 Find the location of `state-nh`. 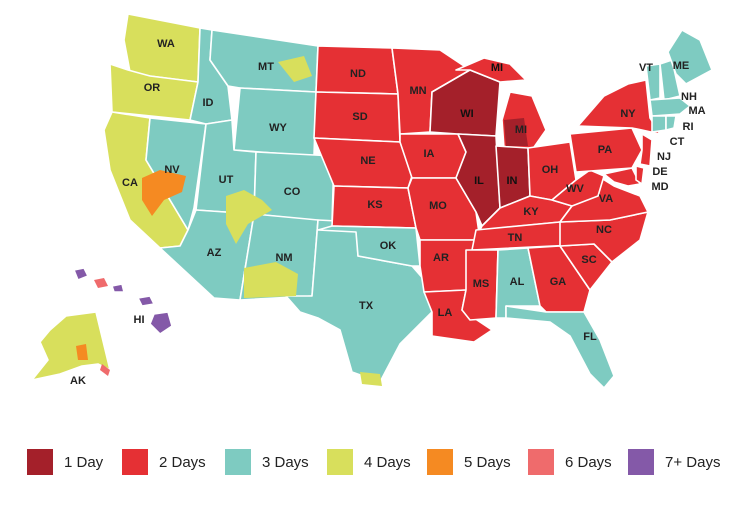

state-nh is located at coordinates (670, 80).